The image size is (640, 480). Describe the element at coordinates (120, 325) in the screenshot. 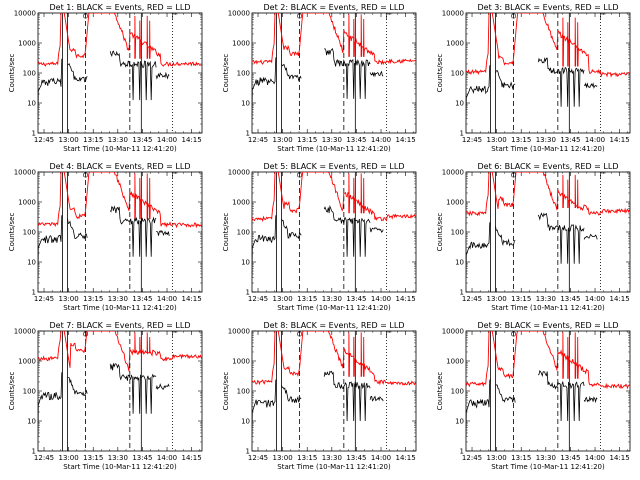

I see `panel-title: Det 7: BLACK = Events, RED = LLD` at that location.